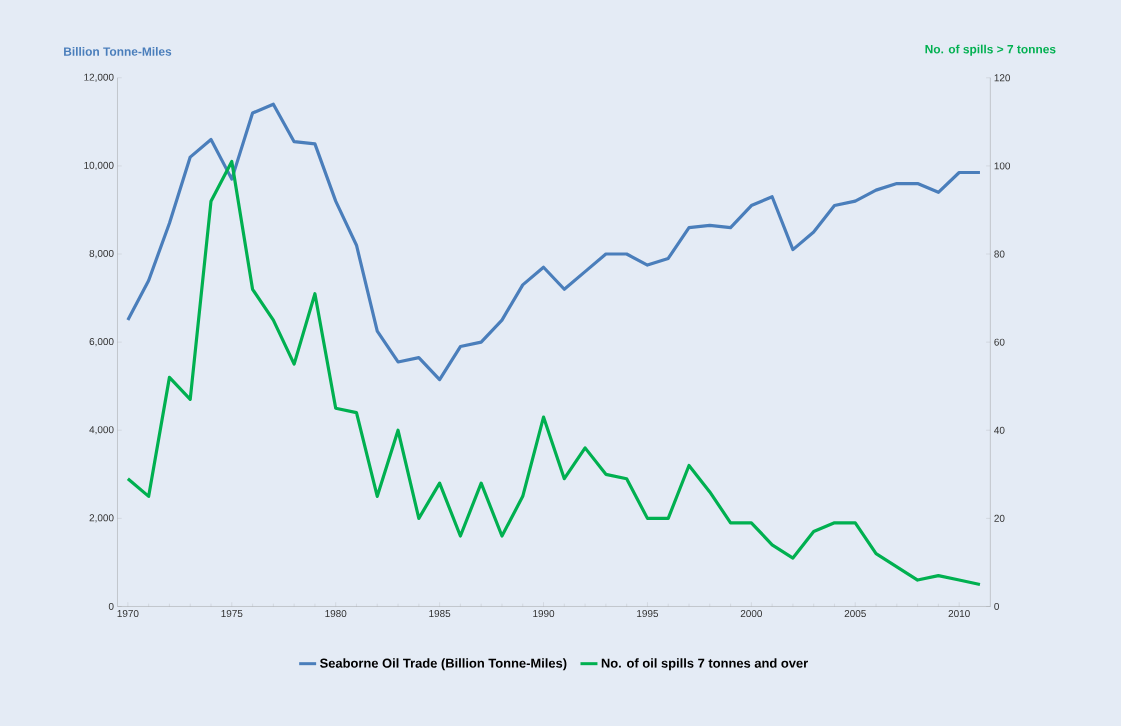 The image size is (1121, 726). What do you see at coordinates (99, 77) in the screenshot?
I see `y-tick-label: 12,000` at bounding box center [99, 77].